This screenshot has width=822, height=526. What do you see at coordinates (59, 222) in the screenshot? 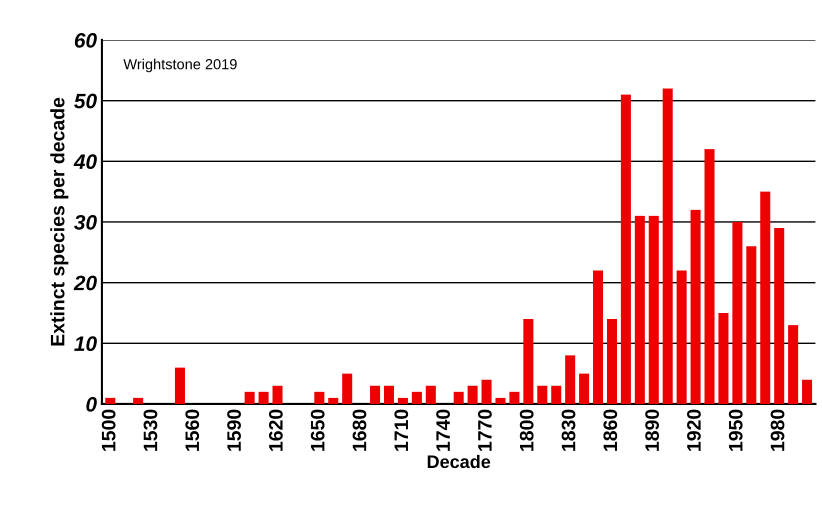
I see `y-axis-title: Extinct species per decade` at bounding box center [59, 222].